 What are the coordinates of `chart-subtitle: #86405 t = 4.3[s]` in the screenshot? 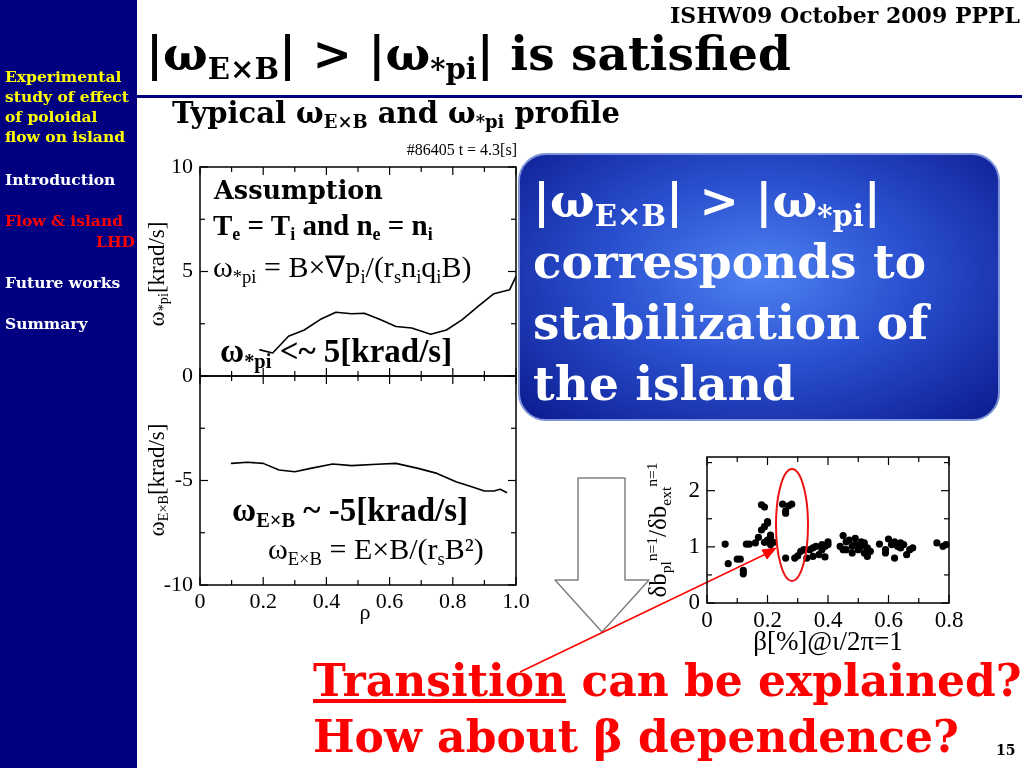 It's located at (461, 150).